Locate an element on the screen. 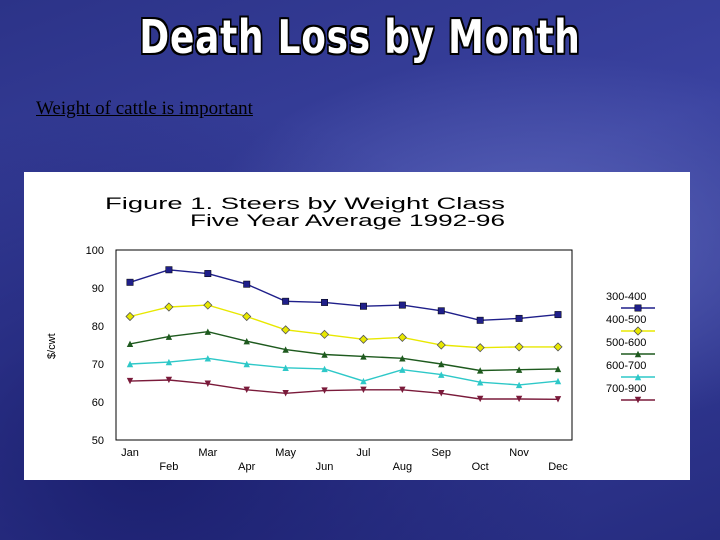  y-tick-label: 60 is located at coordinates (98, 403).